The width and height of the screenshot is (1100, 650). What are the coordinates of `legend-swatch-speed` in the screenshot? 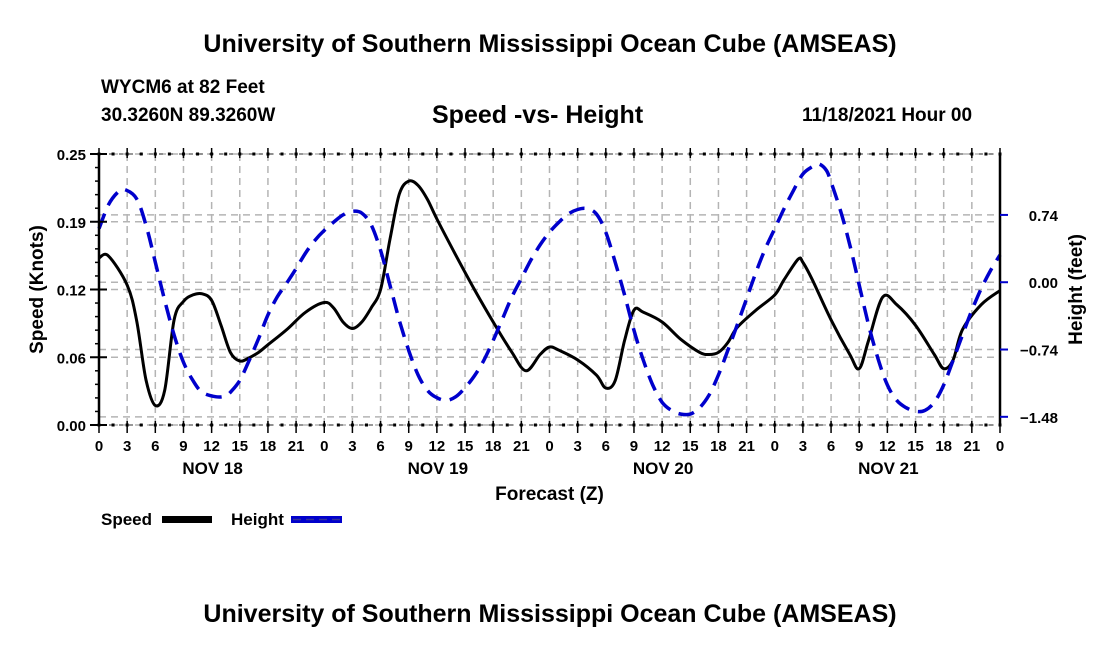 It's located at (187, 519).